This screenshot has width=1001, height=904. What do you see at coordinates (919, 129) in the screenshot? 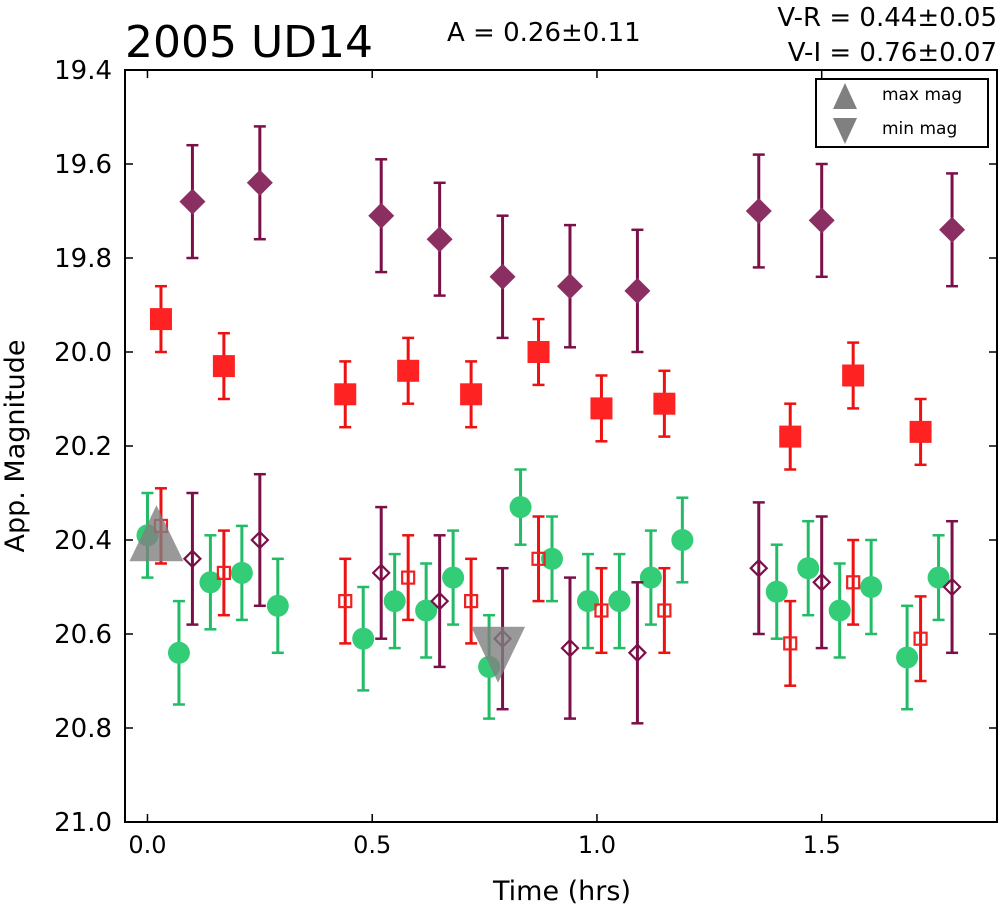
I see `legend-label-min: min mag` at bounding box center [919, 129].